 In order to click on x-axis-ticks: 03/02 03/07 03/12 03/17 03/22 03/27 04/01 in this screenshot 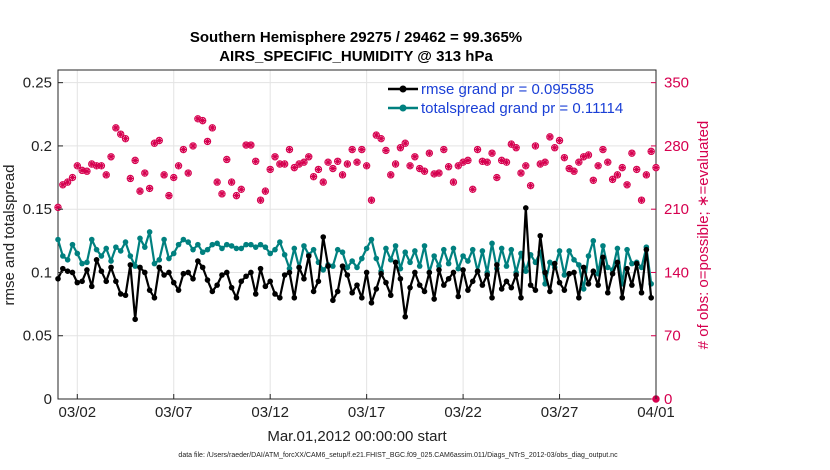, I will do `click(367, 407)`.